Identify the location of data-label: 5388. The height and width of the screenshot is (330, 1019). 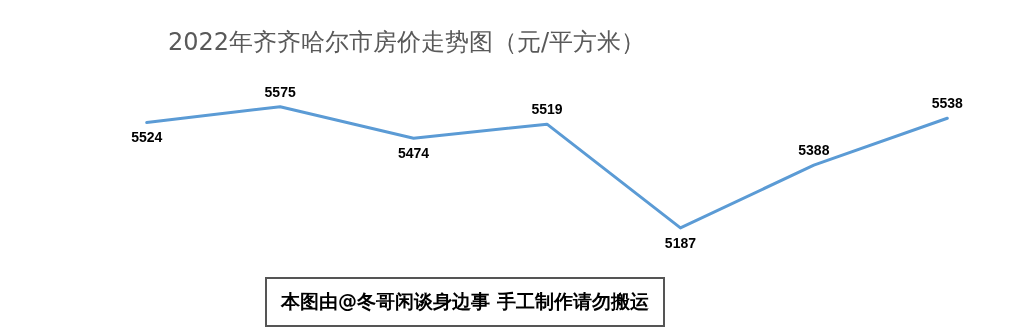
(814, 149).